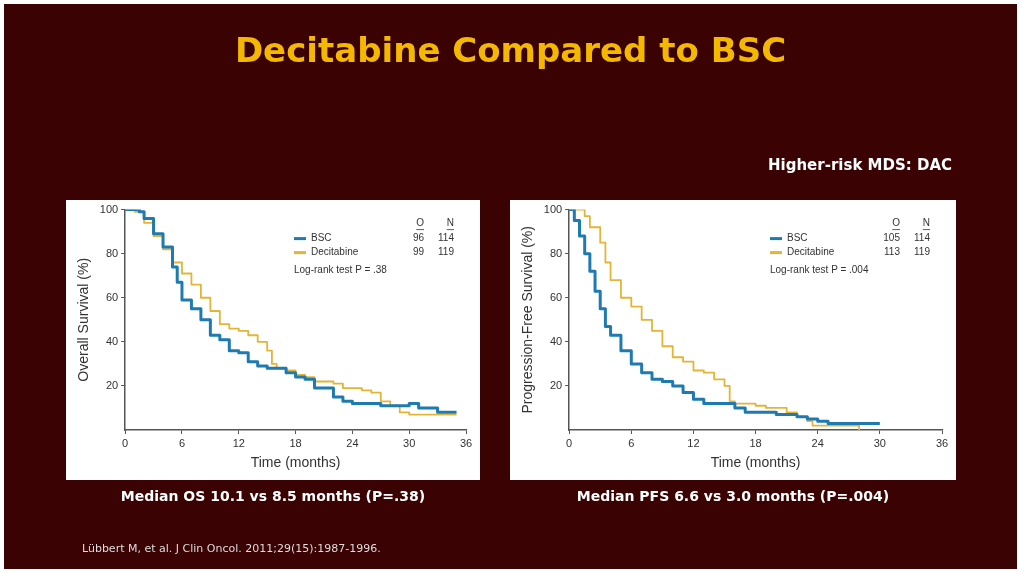 This screenshot has width=1025, height=573. I want to click on text: Median OS 10.1 vs 8.5 months (P=.38), so click(273, 496).